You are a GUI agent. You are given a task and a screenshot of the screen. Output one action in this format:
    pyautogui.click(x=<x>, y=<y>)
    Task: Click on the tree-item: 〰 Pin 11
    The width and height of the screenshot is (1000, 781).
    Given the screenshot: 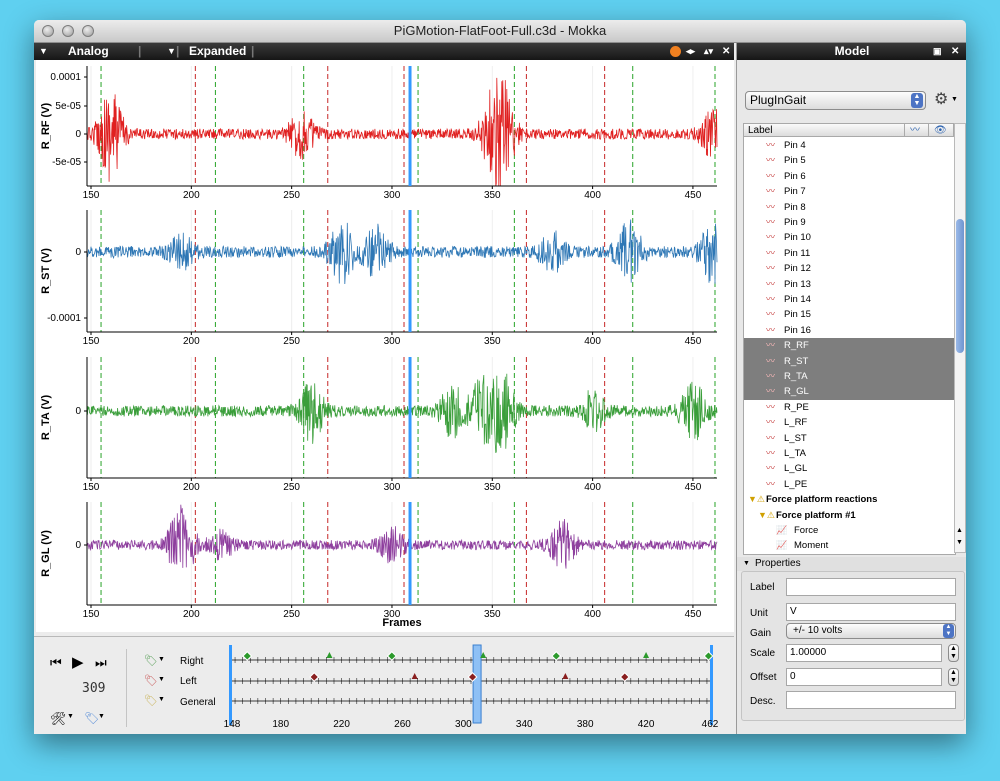 What is the action you would take?
    pyautogui.click(x=849, y=253)
    